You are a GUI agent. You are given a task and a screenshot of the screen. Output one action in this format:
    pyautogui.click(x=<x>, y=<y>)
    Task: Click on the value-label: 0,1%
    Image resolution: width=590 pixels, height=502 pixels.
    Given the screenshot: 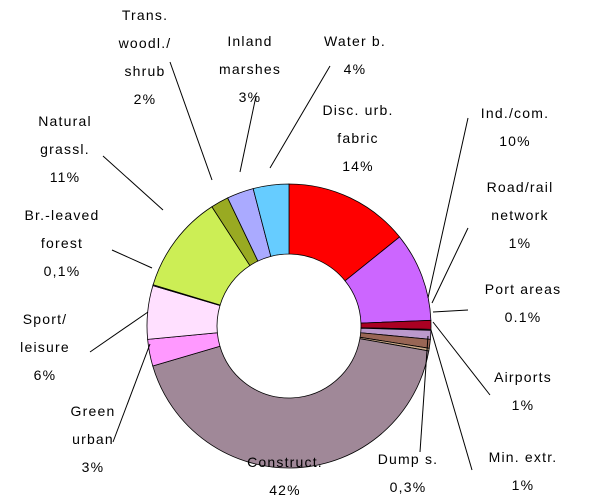 What is the action you would take?
    pyautogui.click(x=62, y=271)
    